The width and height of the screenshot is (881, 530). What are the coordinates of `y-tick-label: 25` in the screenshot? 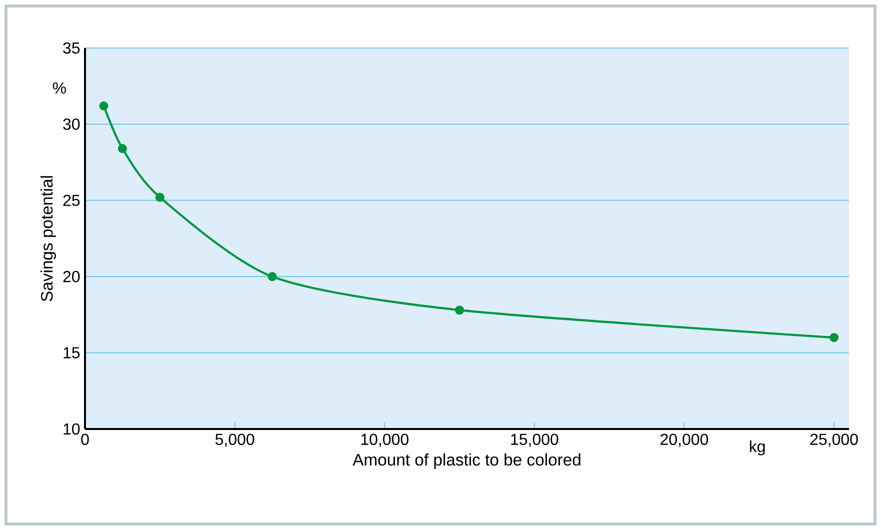 It's located at (71, 200).